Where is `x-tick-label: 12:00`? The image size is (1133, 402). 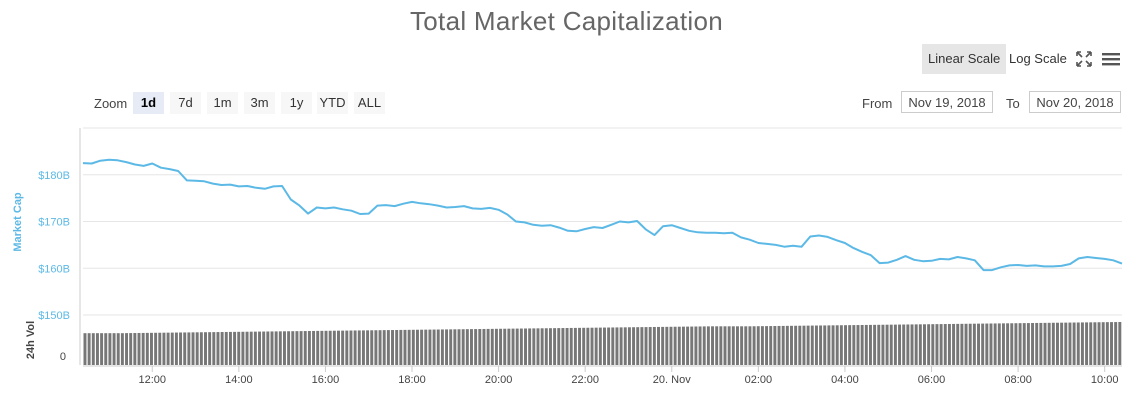
x-tick-label: 12:00 is located at coordinates (153, 380).